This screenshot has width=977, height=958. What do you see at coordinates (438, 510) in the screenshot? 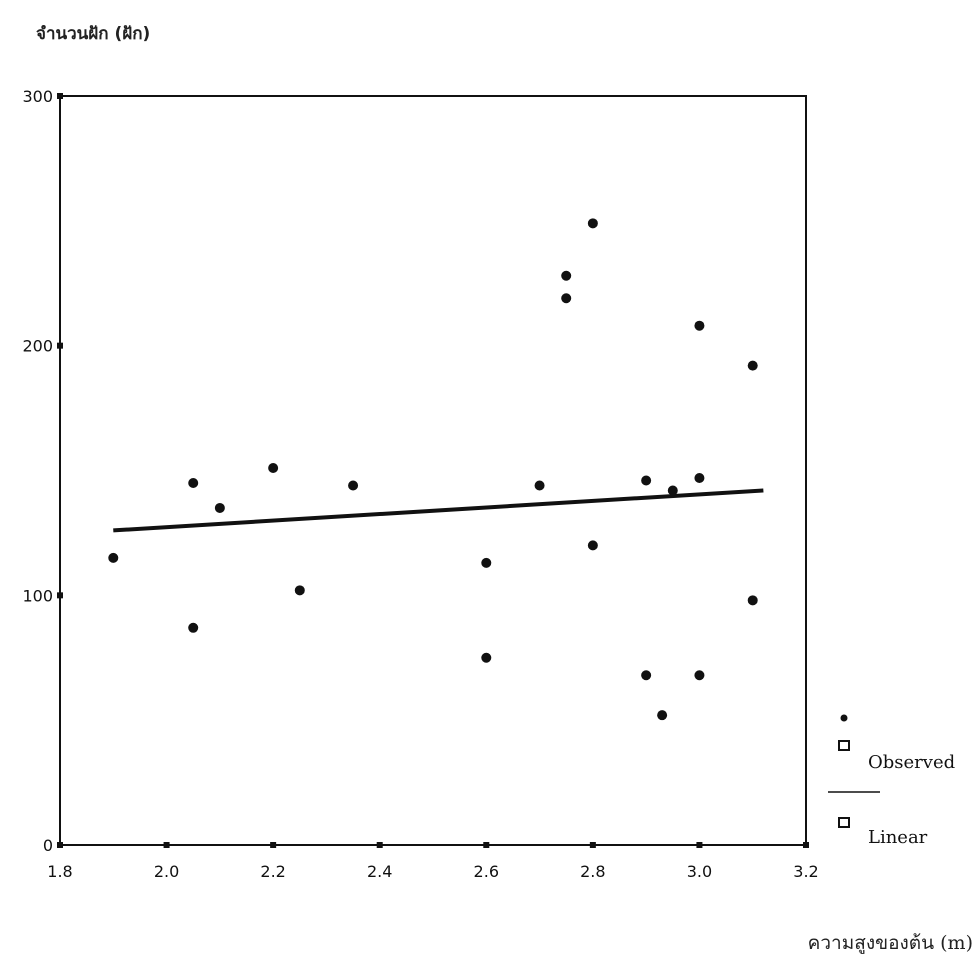
I see `linear-fit-line` at bounding box center [438, 510].